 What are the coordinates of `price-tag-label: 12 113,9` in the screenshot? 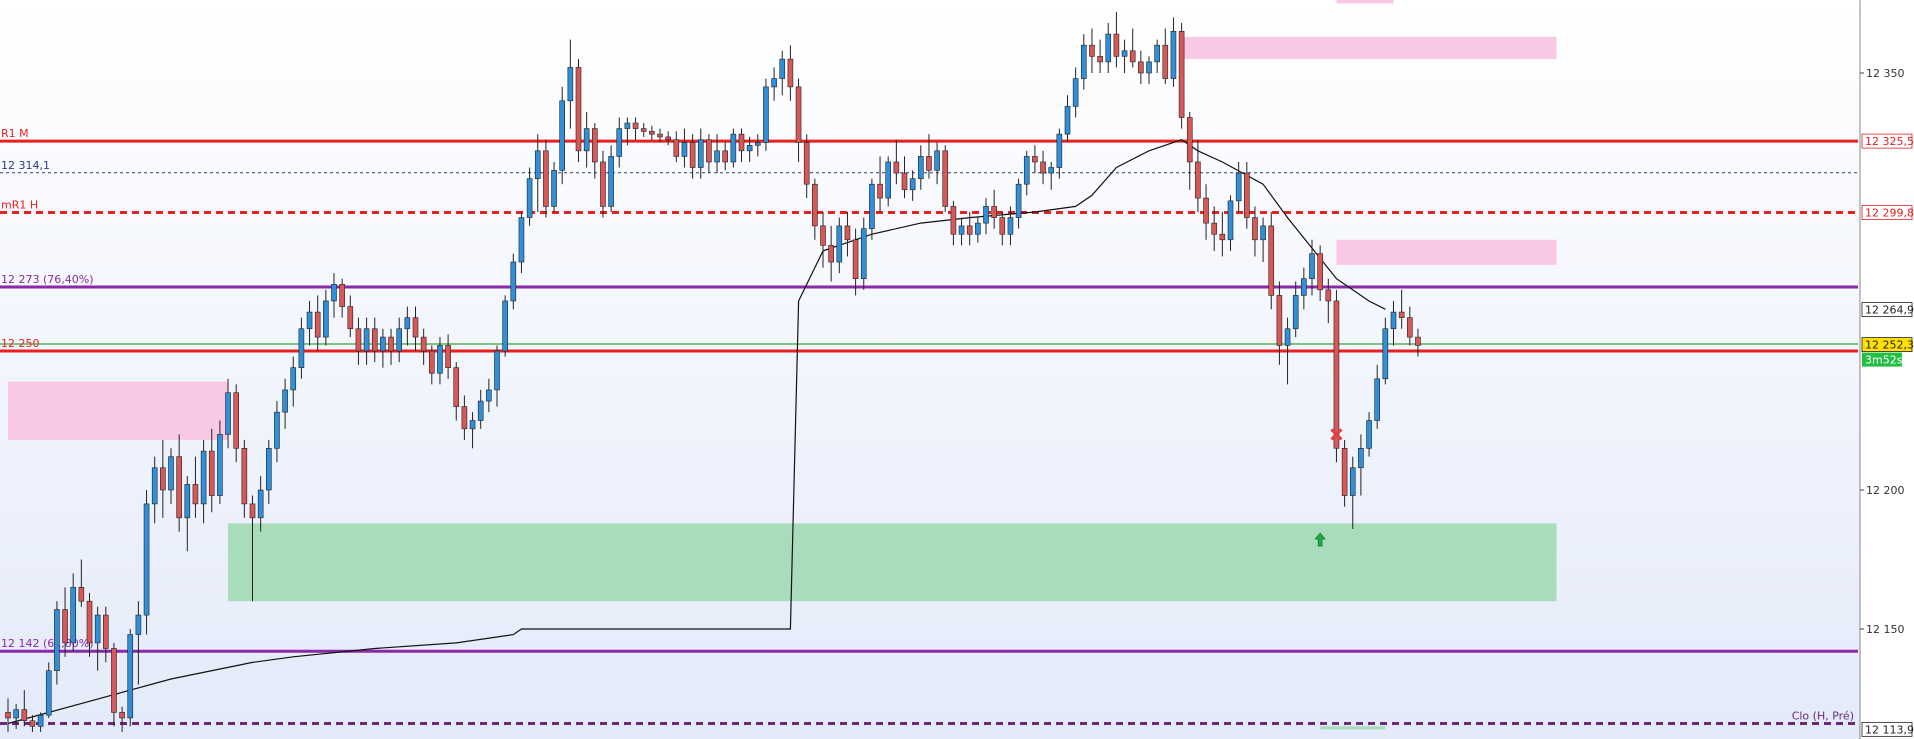 It's located at (1889, 729).